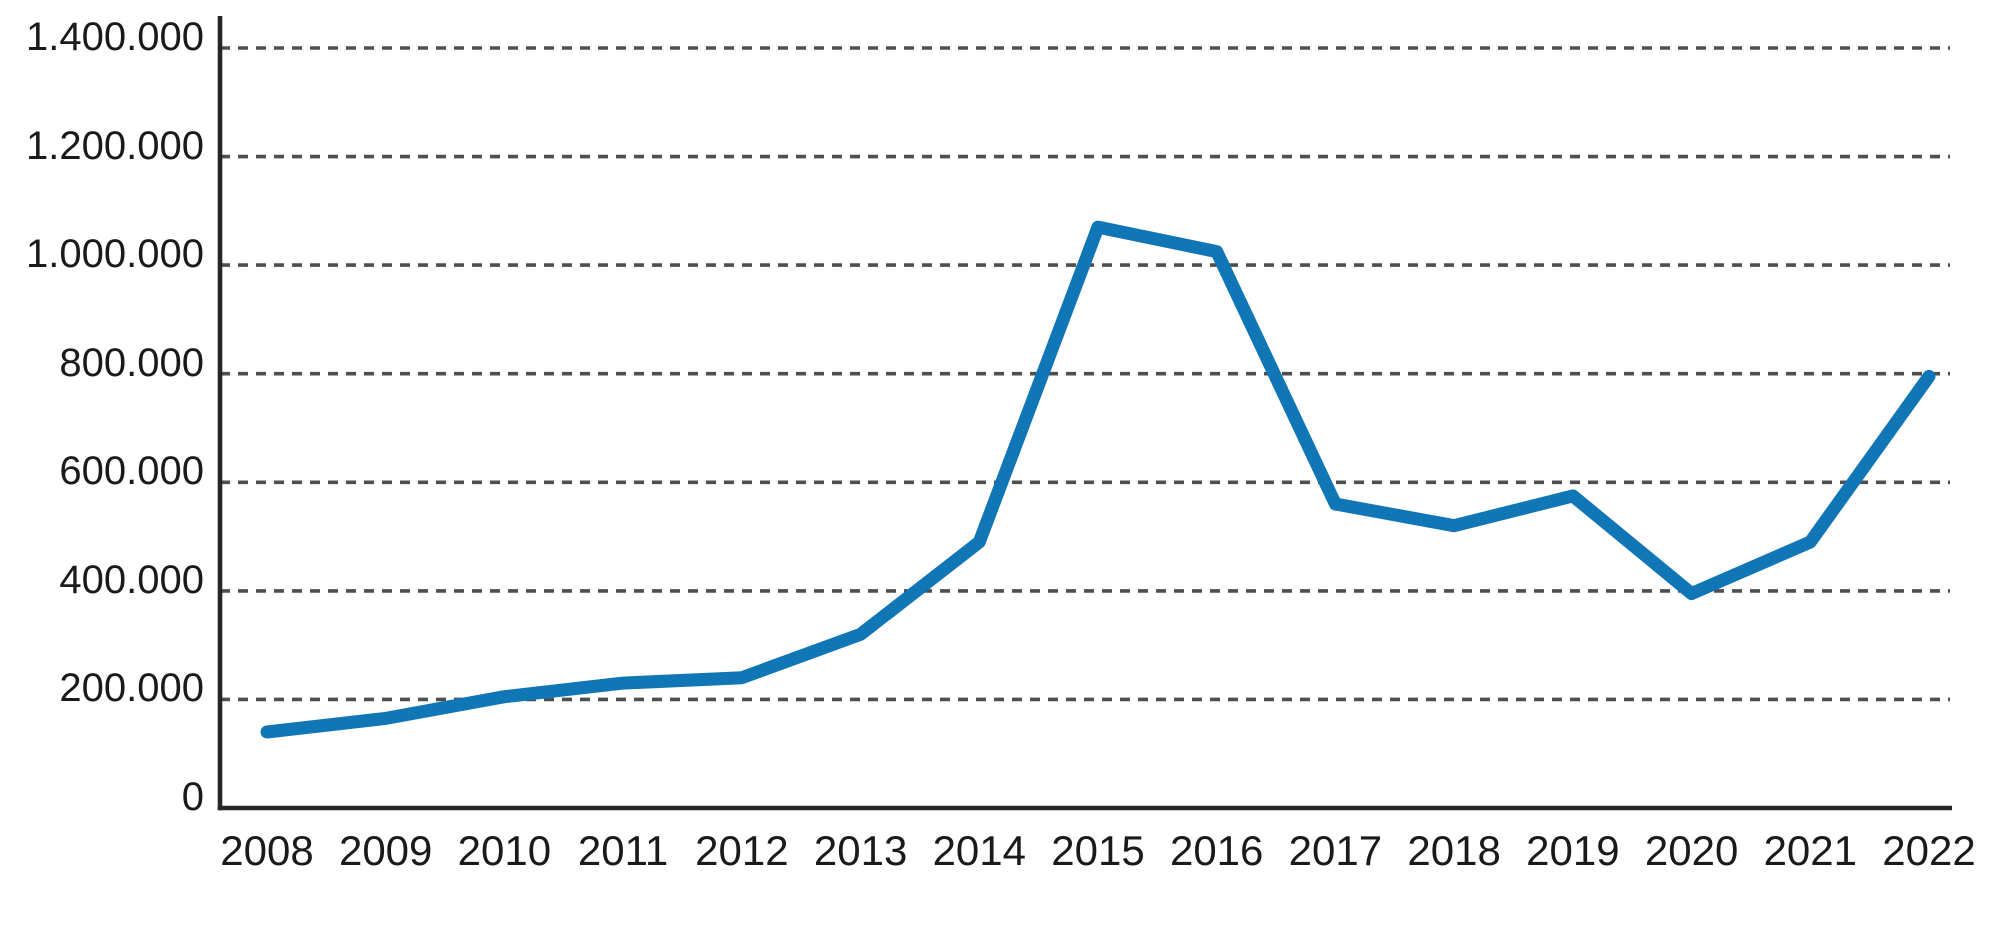 This screenshot has height=925, width=2000. Describe the element at coordinates (131, 471) in the screenshot. I see `y-tick-label: 600.000` at that location.